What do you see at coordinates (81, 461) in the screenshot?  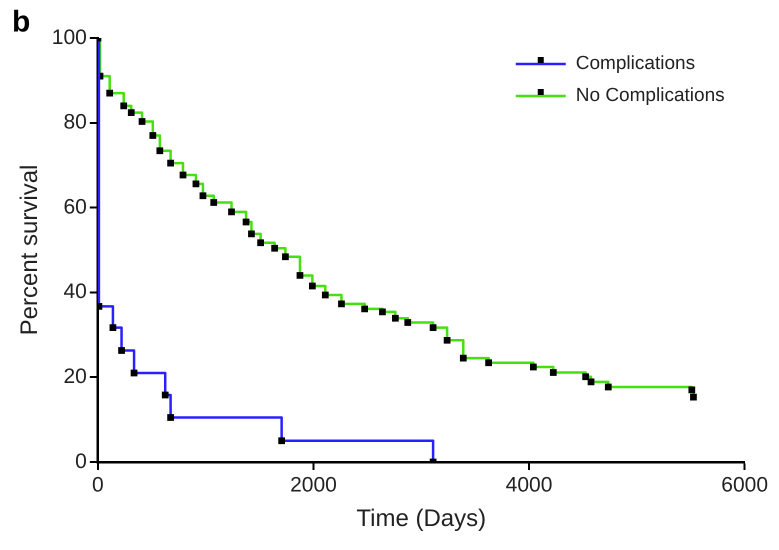 I see `y-tick-label: 0` at bounding box center [81, 461].